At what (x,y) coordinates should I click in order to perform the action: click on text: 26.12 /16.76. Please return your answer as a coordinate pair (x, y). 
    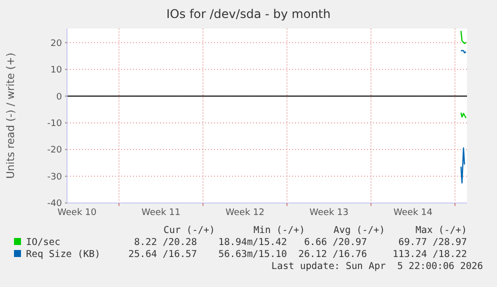
    Looking at the image, I should click on (333, 254).